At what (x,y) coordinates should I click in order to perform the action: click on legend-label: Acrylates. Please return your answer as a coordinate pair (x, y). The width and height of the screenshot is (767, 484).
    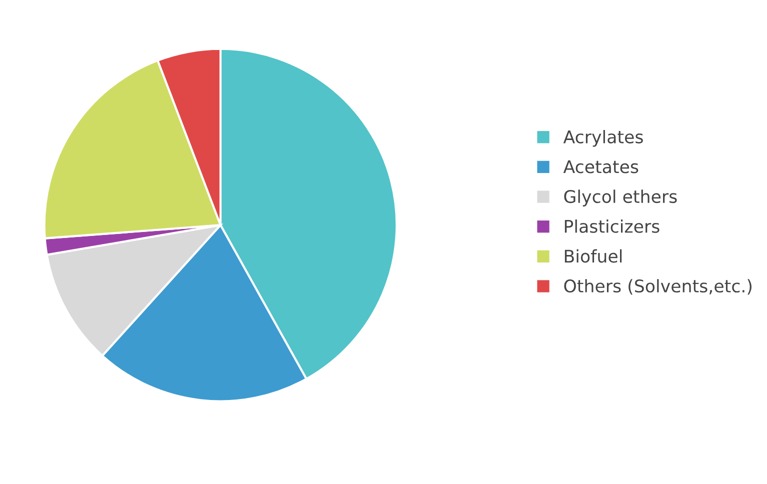
    Looking at the image, I should click on (603, 138).